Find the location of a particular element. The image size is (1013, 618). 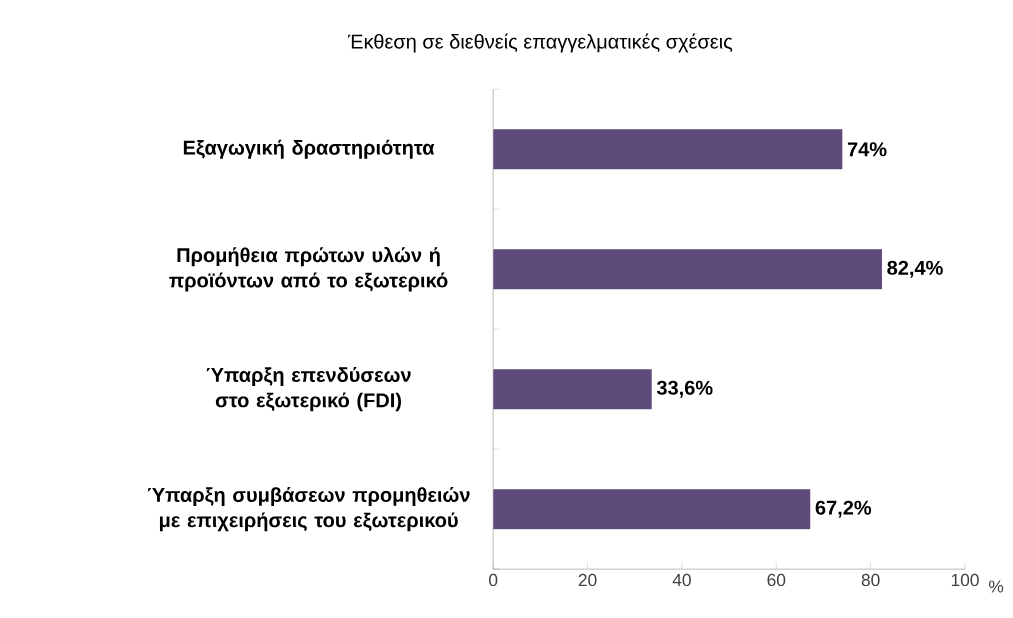

y-tick-label: Εξαγωγική δραστηριότητα is located at coordinates (309, 149).